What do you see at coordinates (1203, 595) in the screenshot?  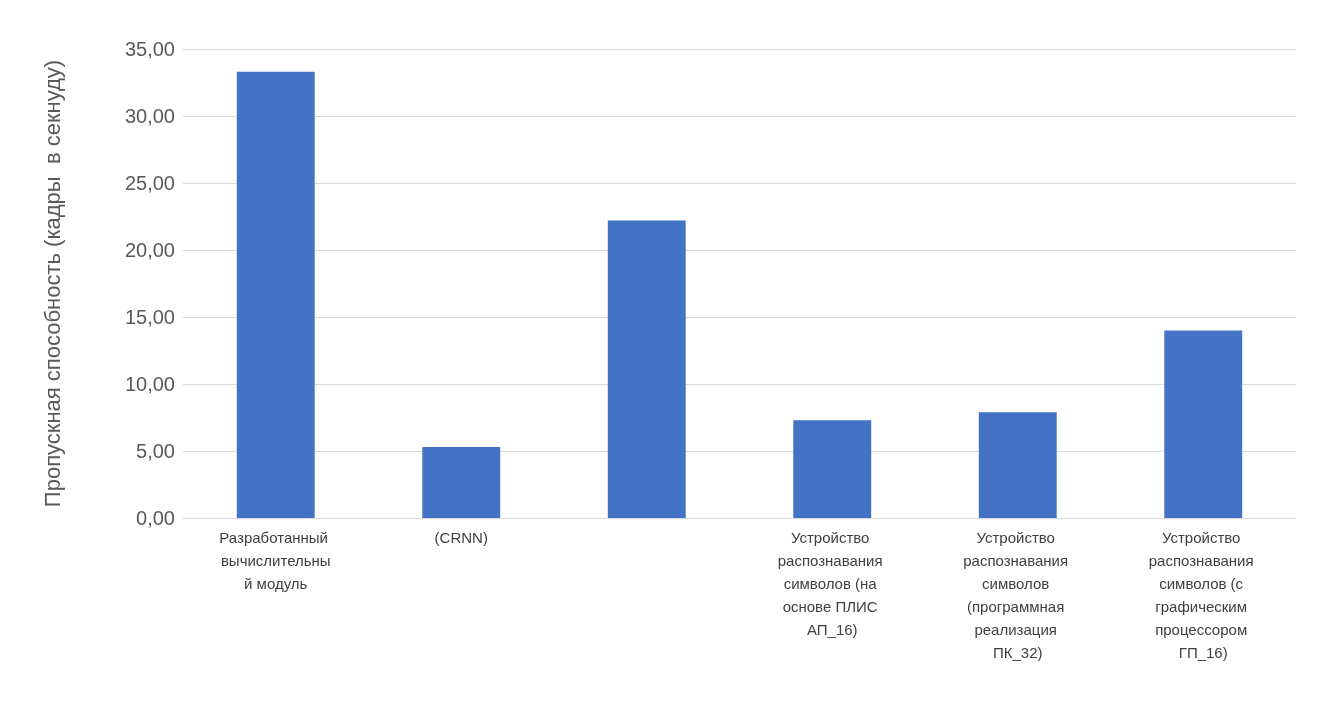 I see `x-tick-label: Устройство распознавания символов (с графическим процессором ГП_16)` at bounding box center [1203, 595].